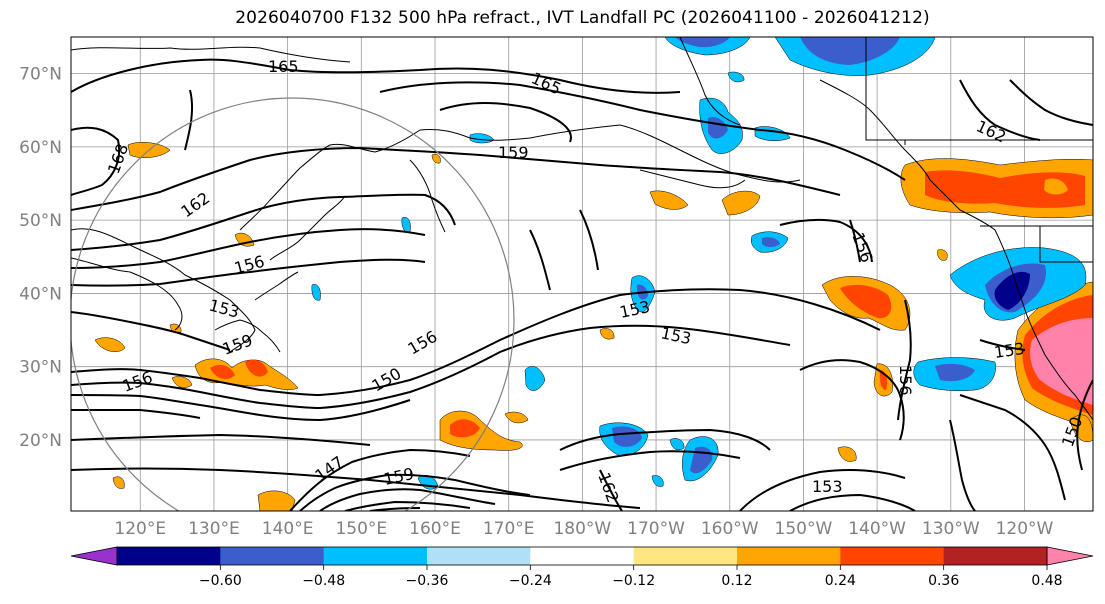  What do you see at coordinates (40, 294) in the screenshot?
I see `lat-label: 40°N` at bounding box center [40, 294].